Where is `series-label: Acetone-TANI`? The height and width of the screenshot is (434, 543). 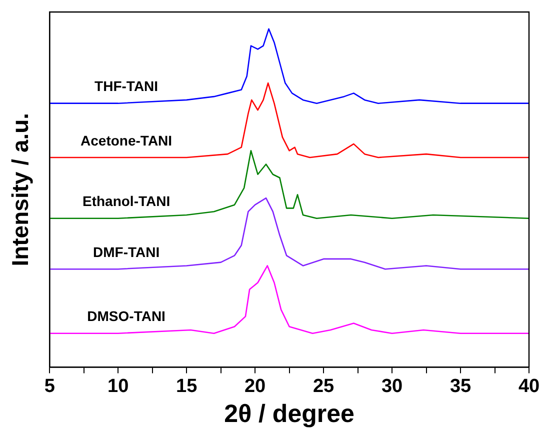
series-label: Acetone-TANI is located at coordinates (126, 140).